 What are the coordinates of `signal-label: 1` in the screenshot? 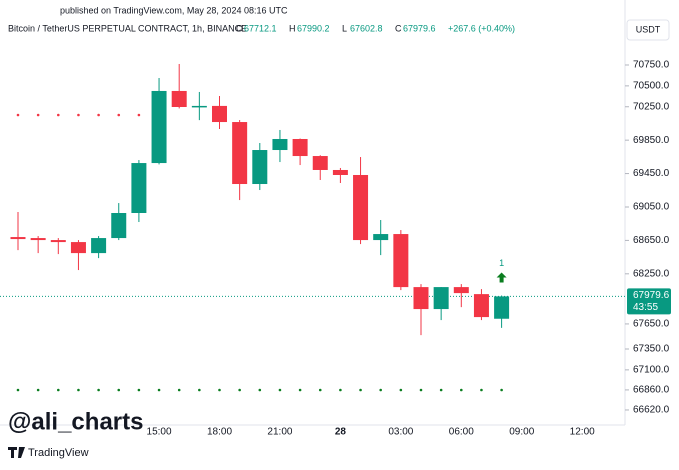 It's located at (501, 263).